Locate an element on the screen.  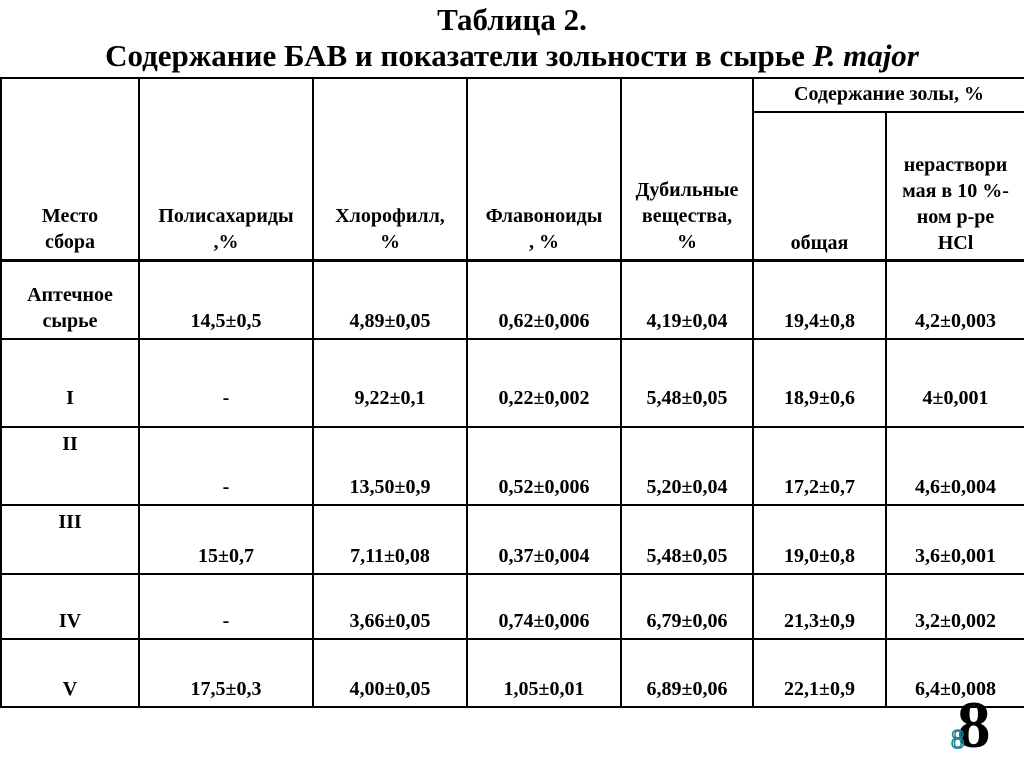
value-cell: 0,52±0,006 is located at coordinates (544, 466).